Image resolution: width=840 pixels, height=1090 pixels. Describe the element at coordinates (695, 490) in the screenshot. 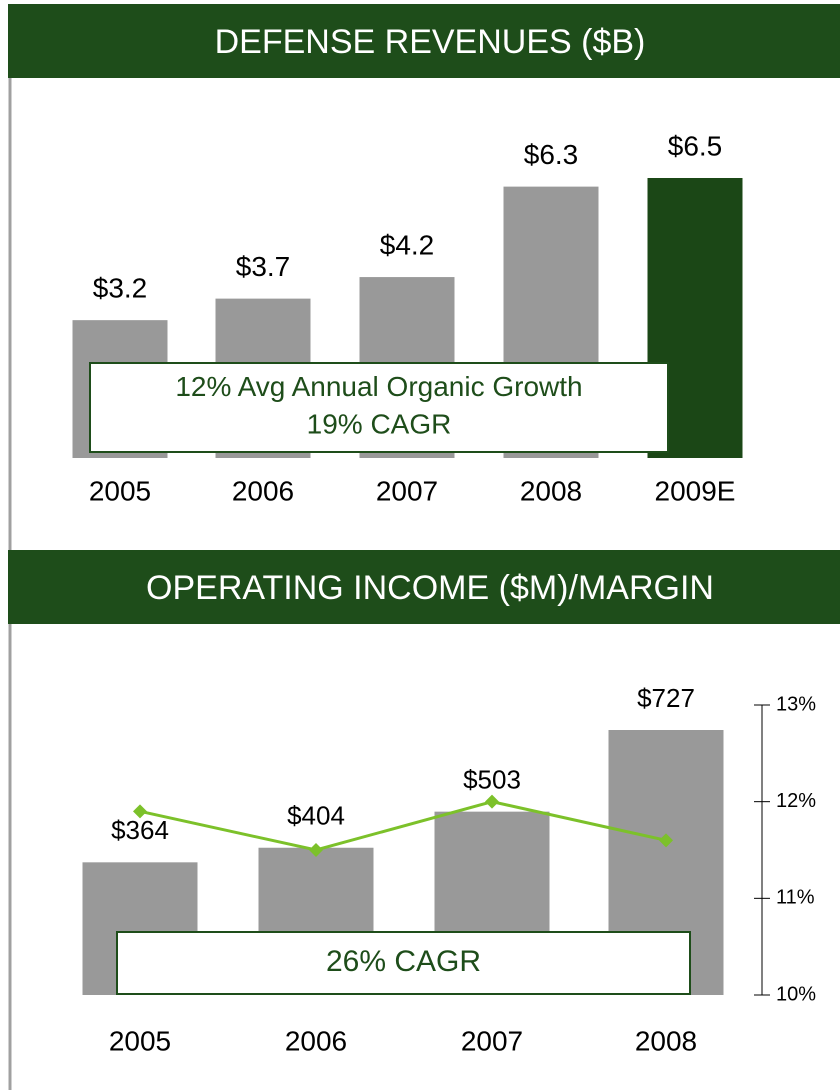

I see `x-tick-label: 2009E` at that location.